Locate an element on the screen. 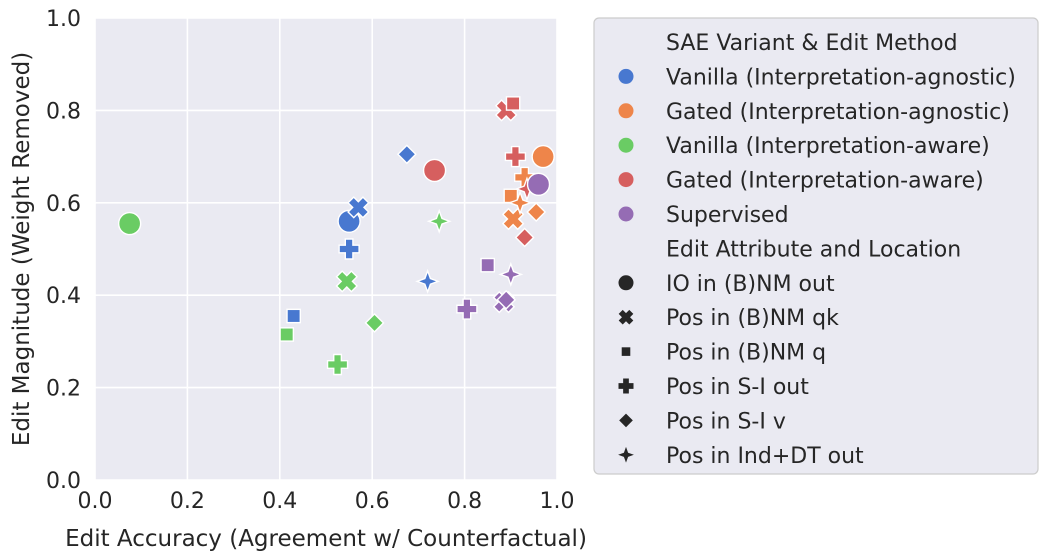 Image resolution: width=1049 pixels, height=560 pixels. x-tick-label: 0.6 is located at coordinates (372, 501).